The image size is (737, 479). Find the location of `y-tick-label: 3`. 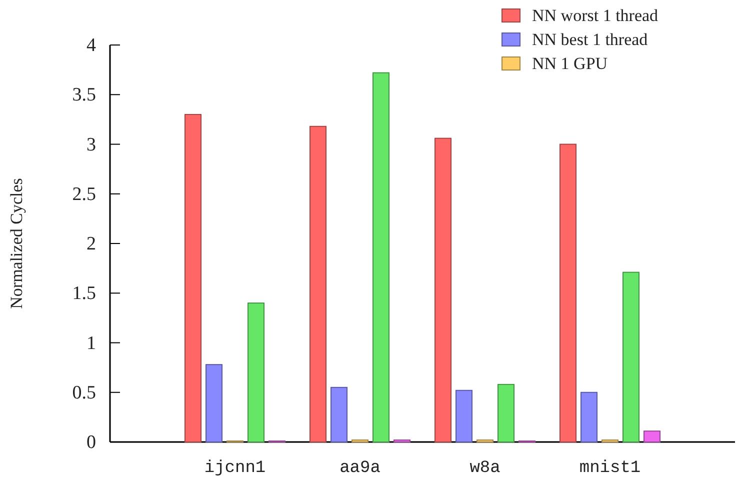

y-tick-label: 3 is located at coordinates (91, 145).